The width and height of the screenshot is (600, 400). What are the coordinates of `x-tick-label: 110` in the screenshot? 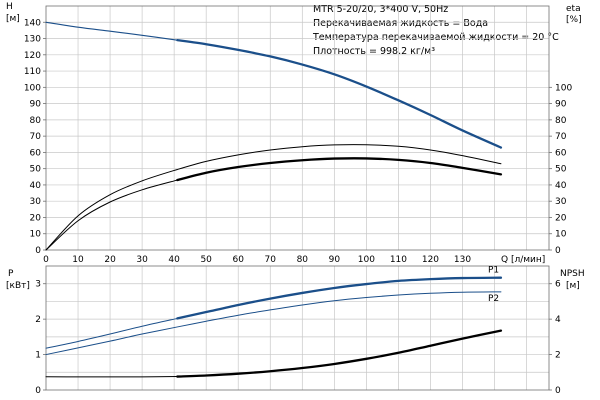 It's located at (398, 260).